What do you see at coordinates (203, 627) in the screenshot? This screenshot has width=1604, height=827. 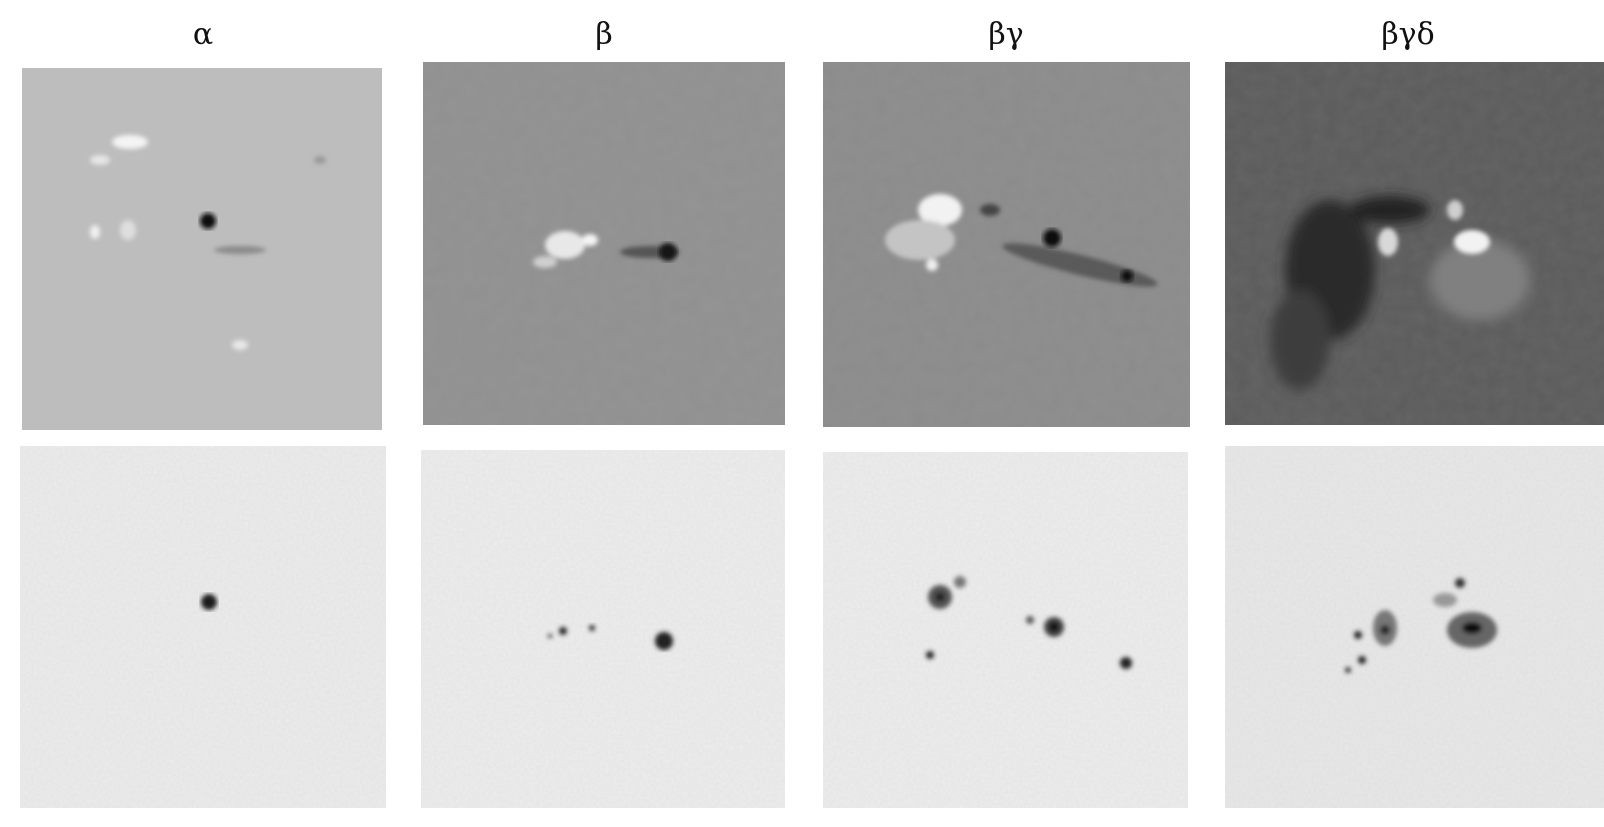 I see `continuum-alpha` at bounding box center [203, 627].